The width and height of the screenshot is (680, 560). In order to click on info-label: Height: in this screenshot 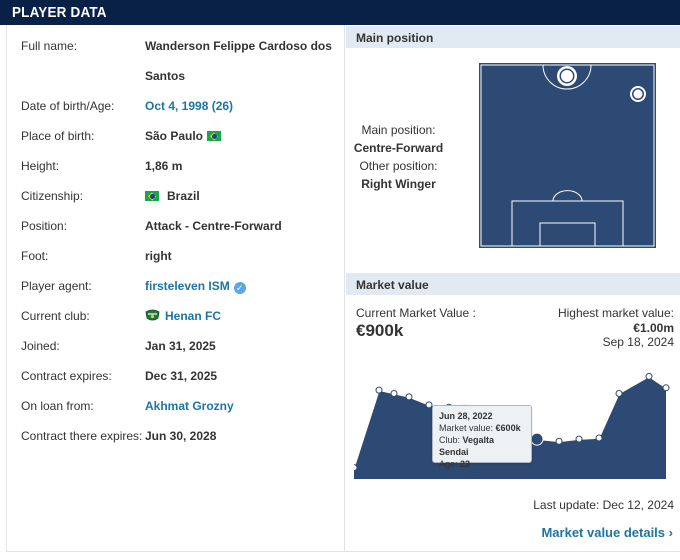, I will do `click(40, 166)`.